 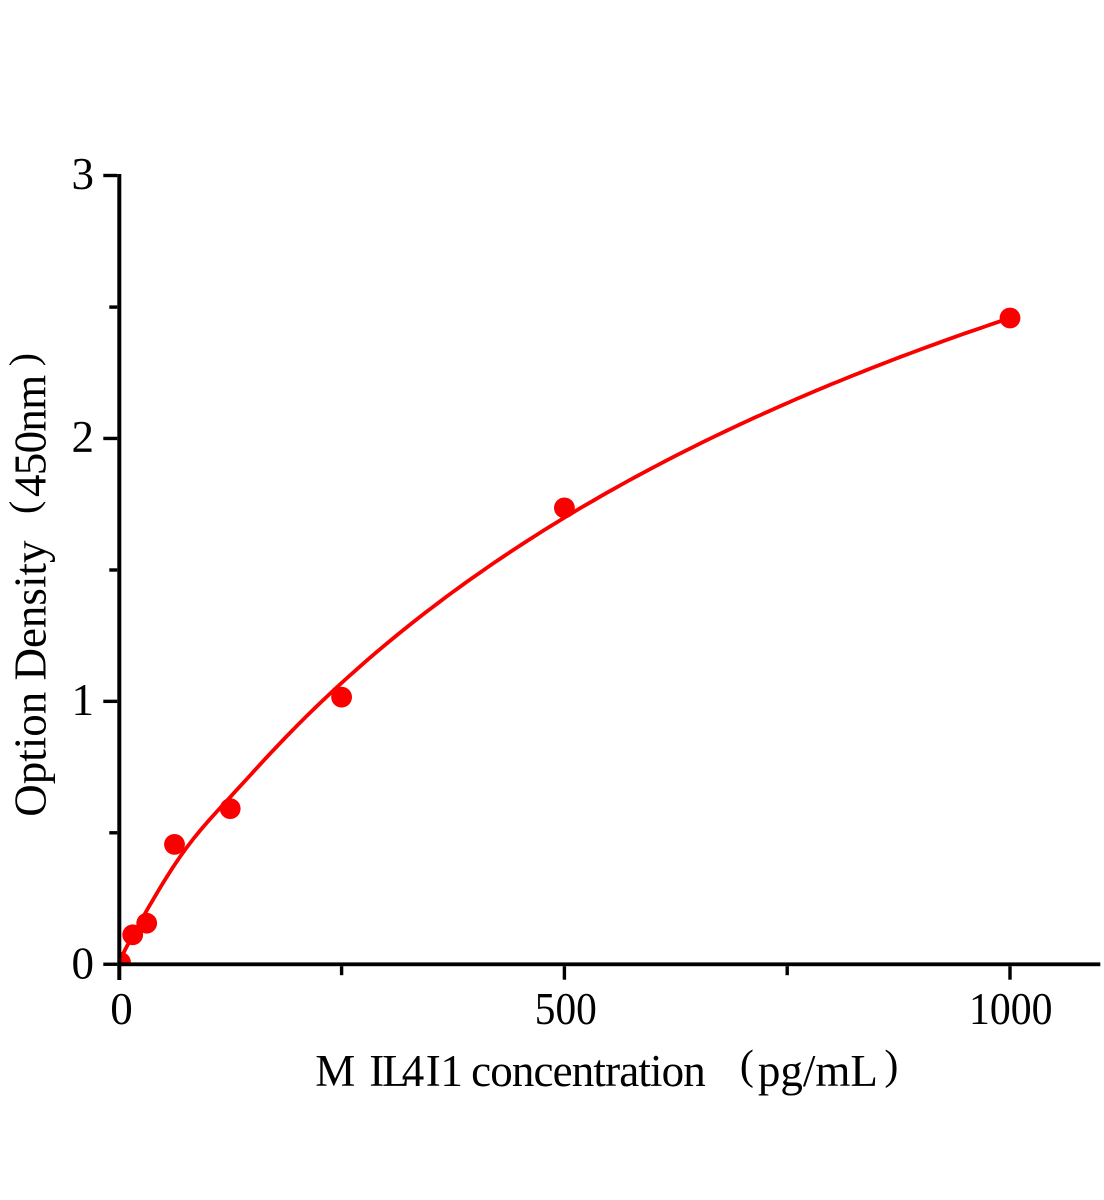 What do you see at coordinates (335, 1071) in the screenshot?
I see `svg-text: M` at bounding box center [335, 1071].